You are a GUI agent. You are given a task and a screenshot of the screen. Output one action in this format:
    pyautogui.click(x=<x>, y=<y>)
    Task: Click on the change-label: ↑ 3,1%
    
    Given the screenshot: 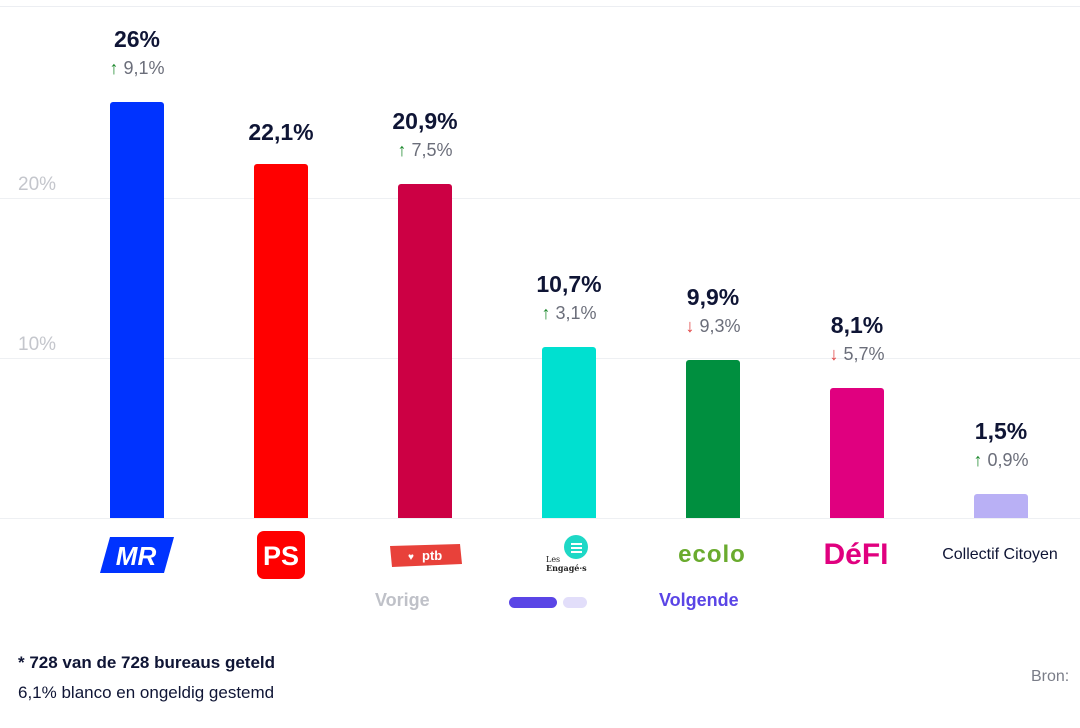 What is the action you would take?
    pyautogui.click(x=569, y=313)
    